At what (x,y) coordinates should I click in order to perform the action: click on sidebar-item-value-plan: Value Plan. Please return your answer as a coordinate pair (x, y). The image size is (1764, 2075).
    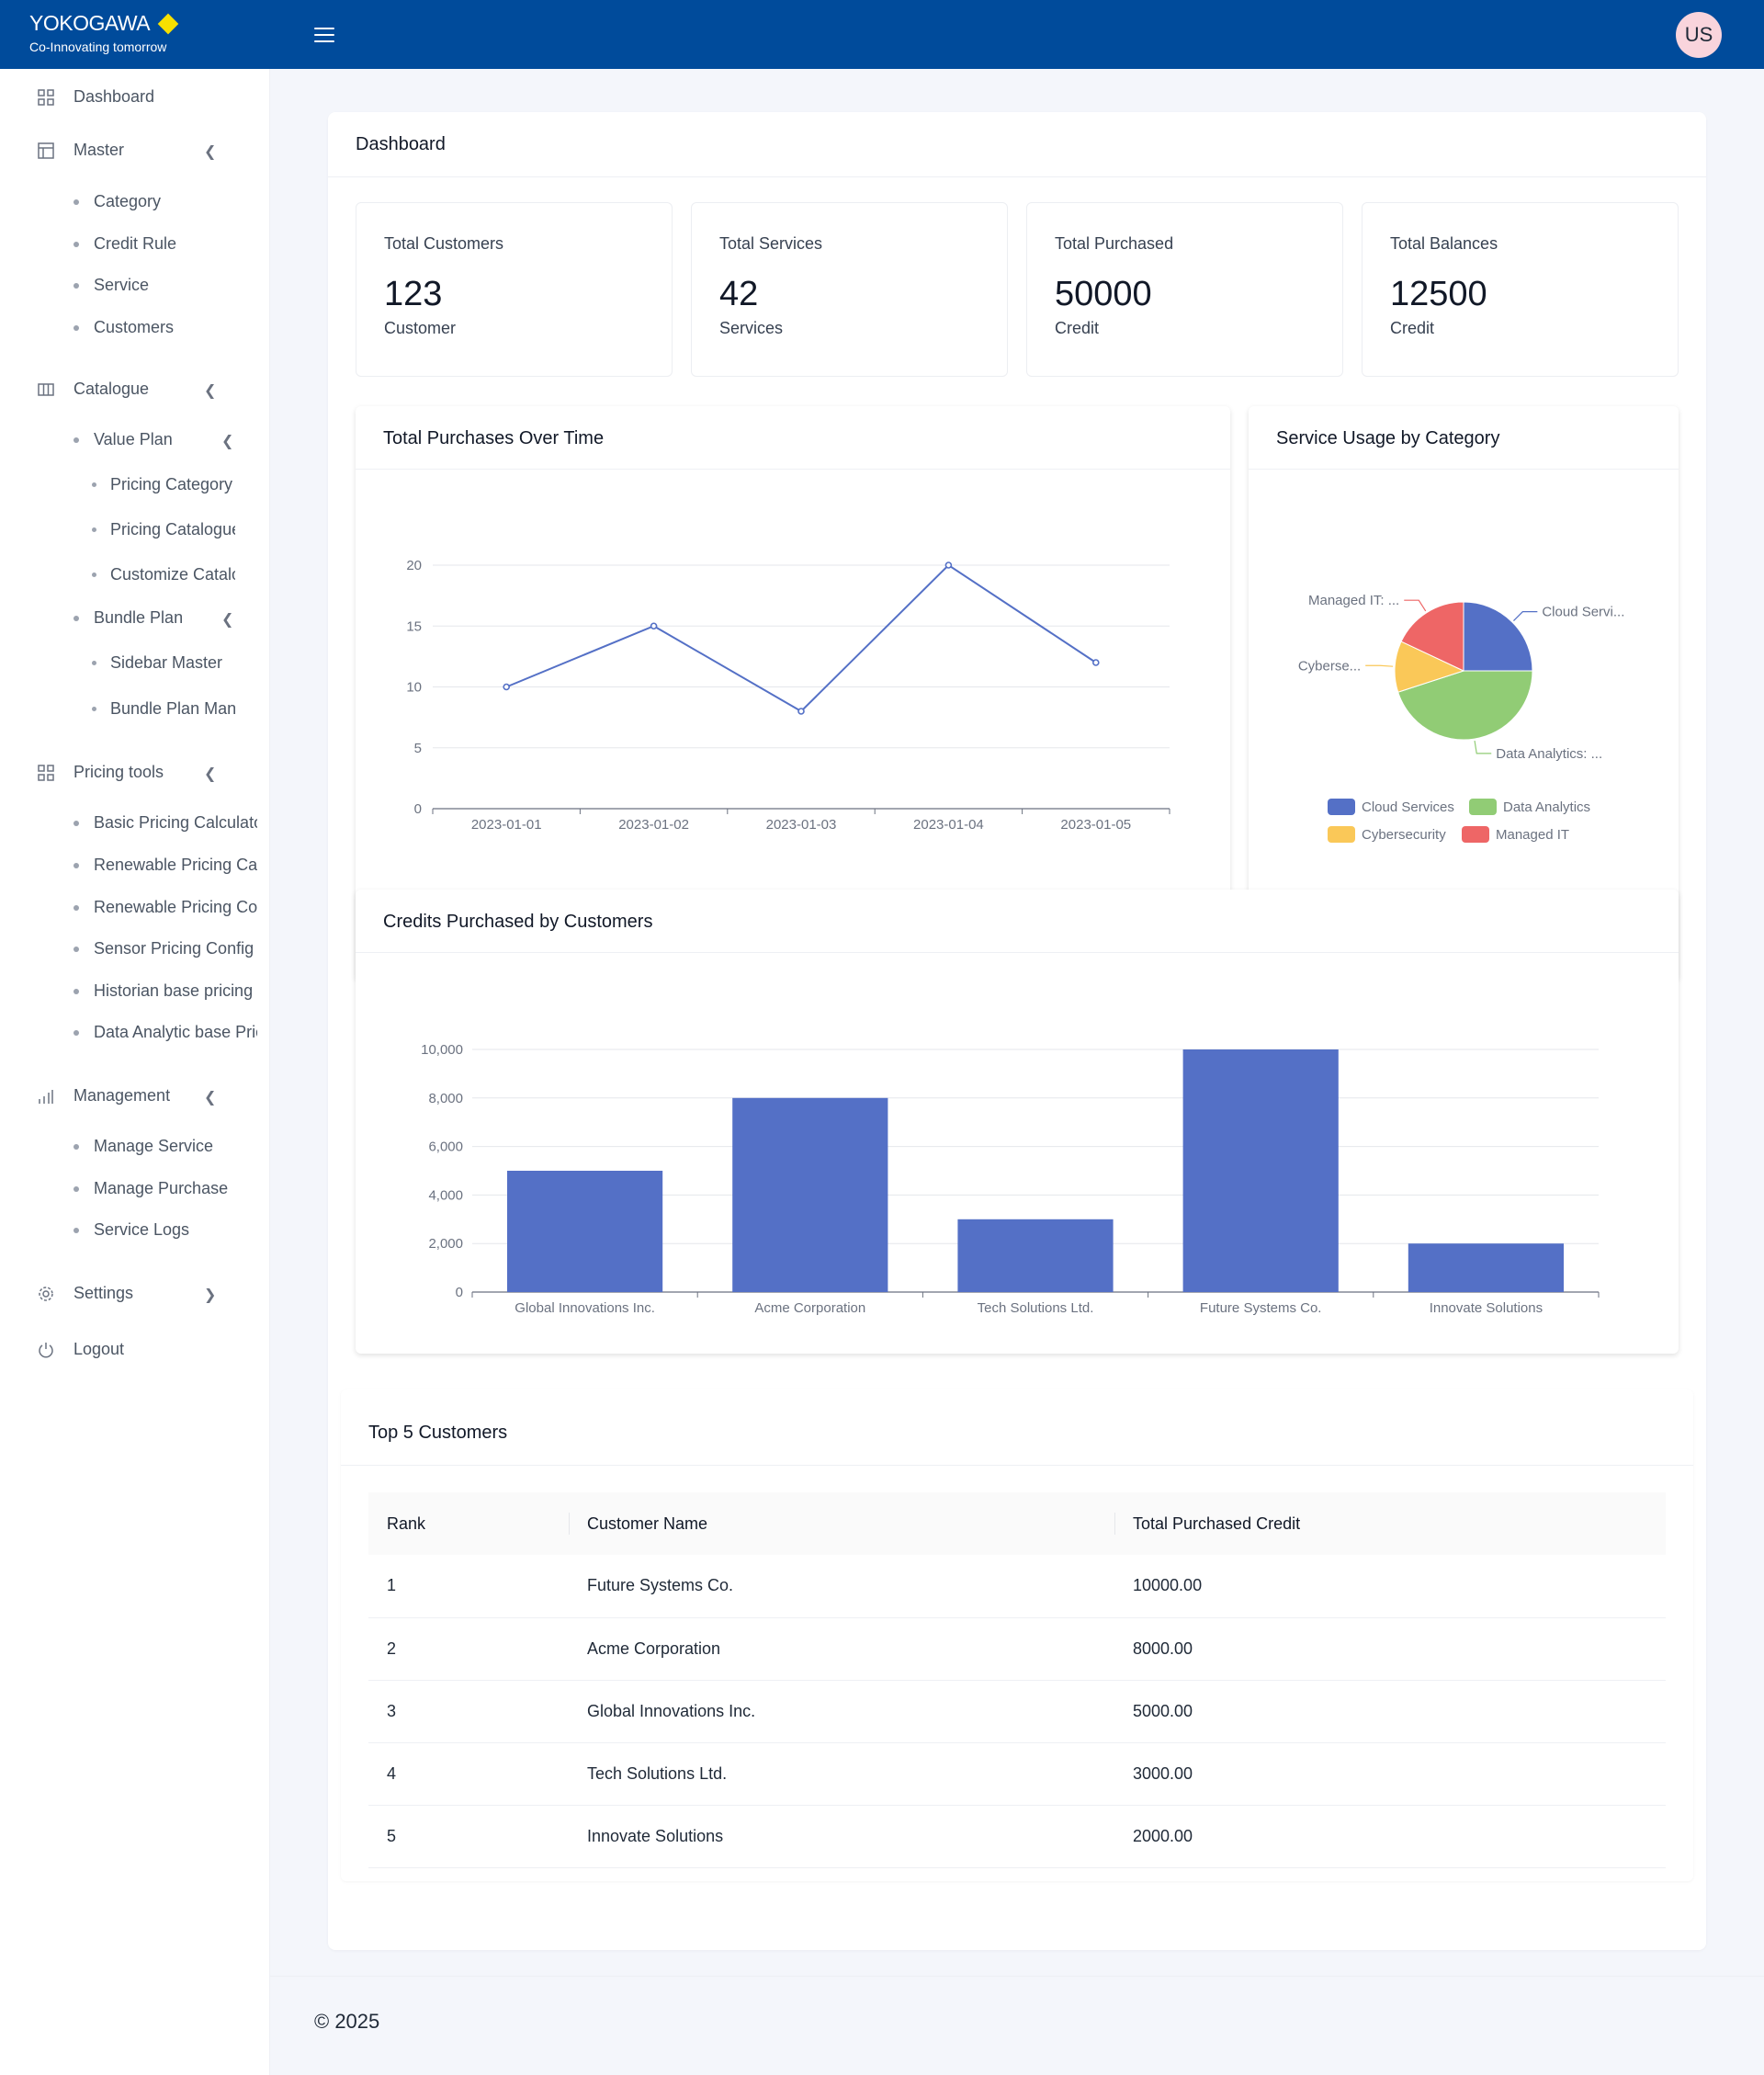
    Looking at the image, I should click on (166, 439).